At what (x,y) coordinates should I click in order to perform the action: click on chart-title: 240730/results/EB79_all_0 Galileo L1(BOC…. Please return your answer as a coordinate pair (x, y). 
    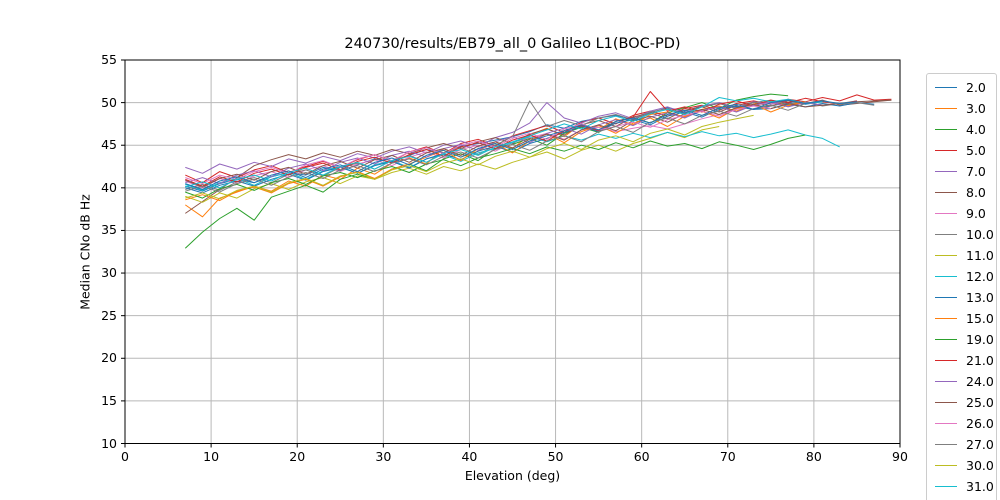
    Looking at the image, I should click on (512, 44).